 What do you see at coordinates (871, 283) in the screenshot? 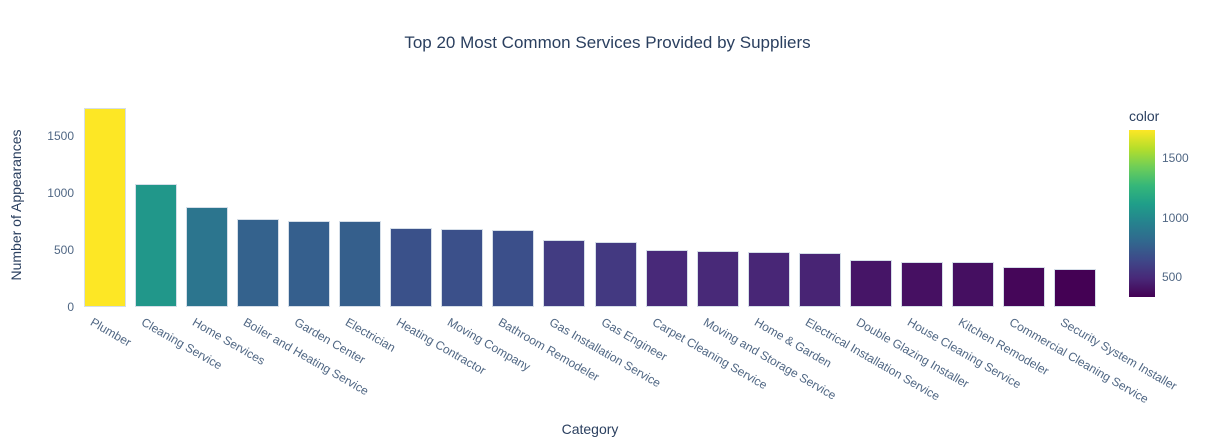
I see `bar-double-glazing-installer` at bounding box center [871, 283].